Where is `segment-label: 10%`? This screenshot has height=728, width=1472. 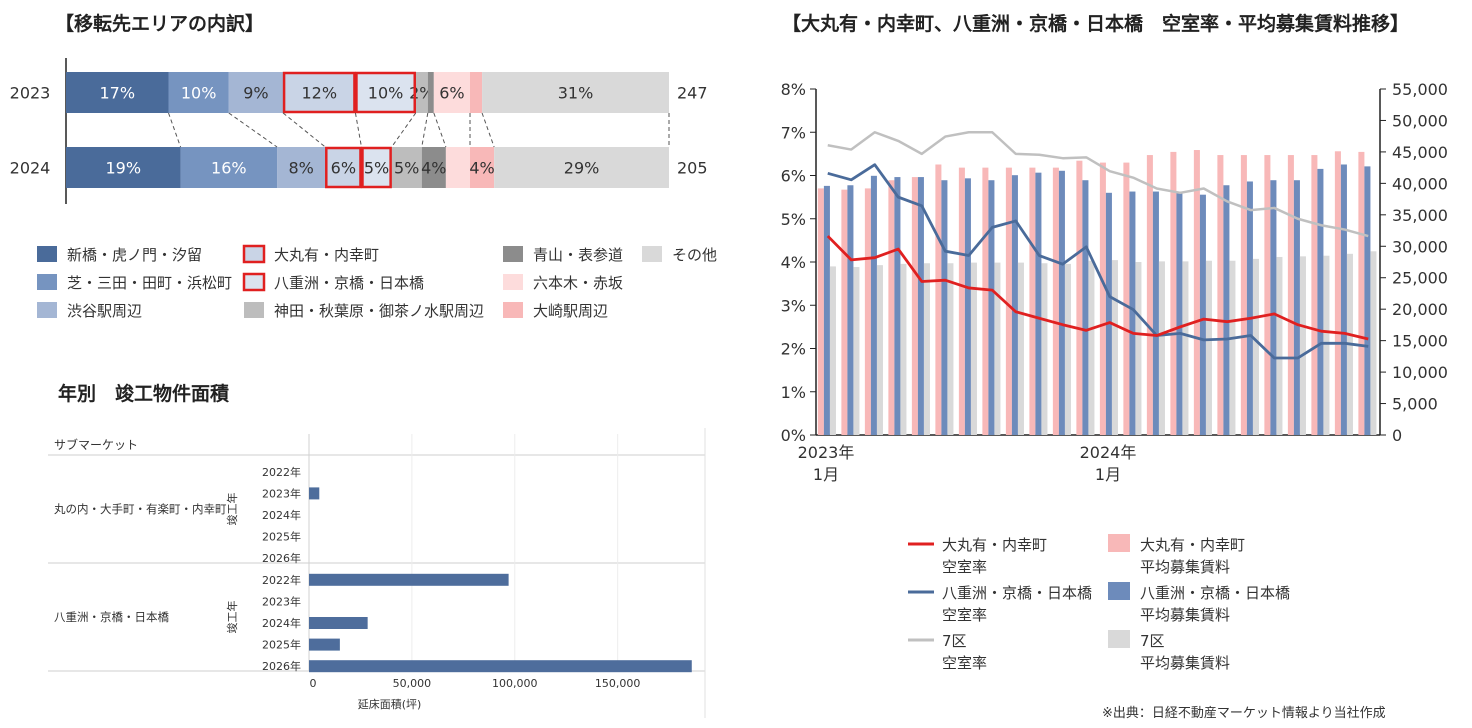 segment-label: 10% is located at coordinates (386, 93).